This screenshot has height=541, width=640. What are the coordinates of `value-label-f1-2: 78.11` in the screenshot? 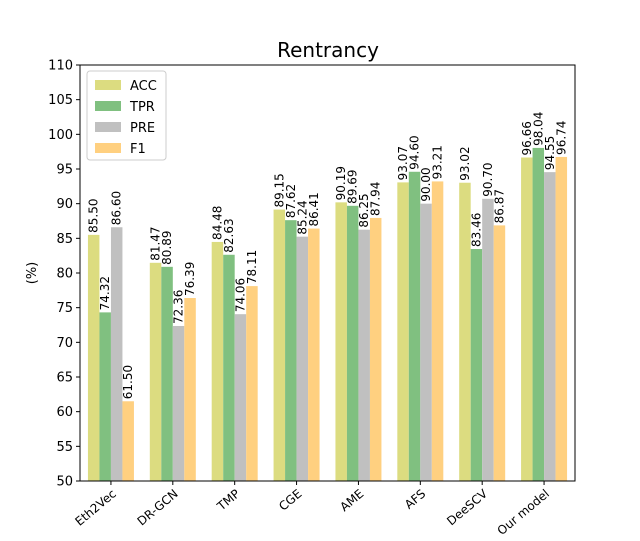 It's located at (252, 267).